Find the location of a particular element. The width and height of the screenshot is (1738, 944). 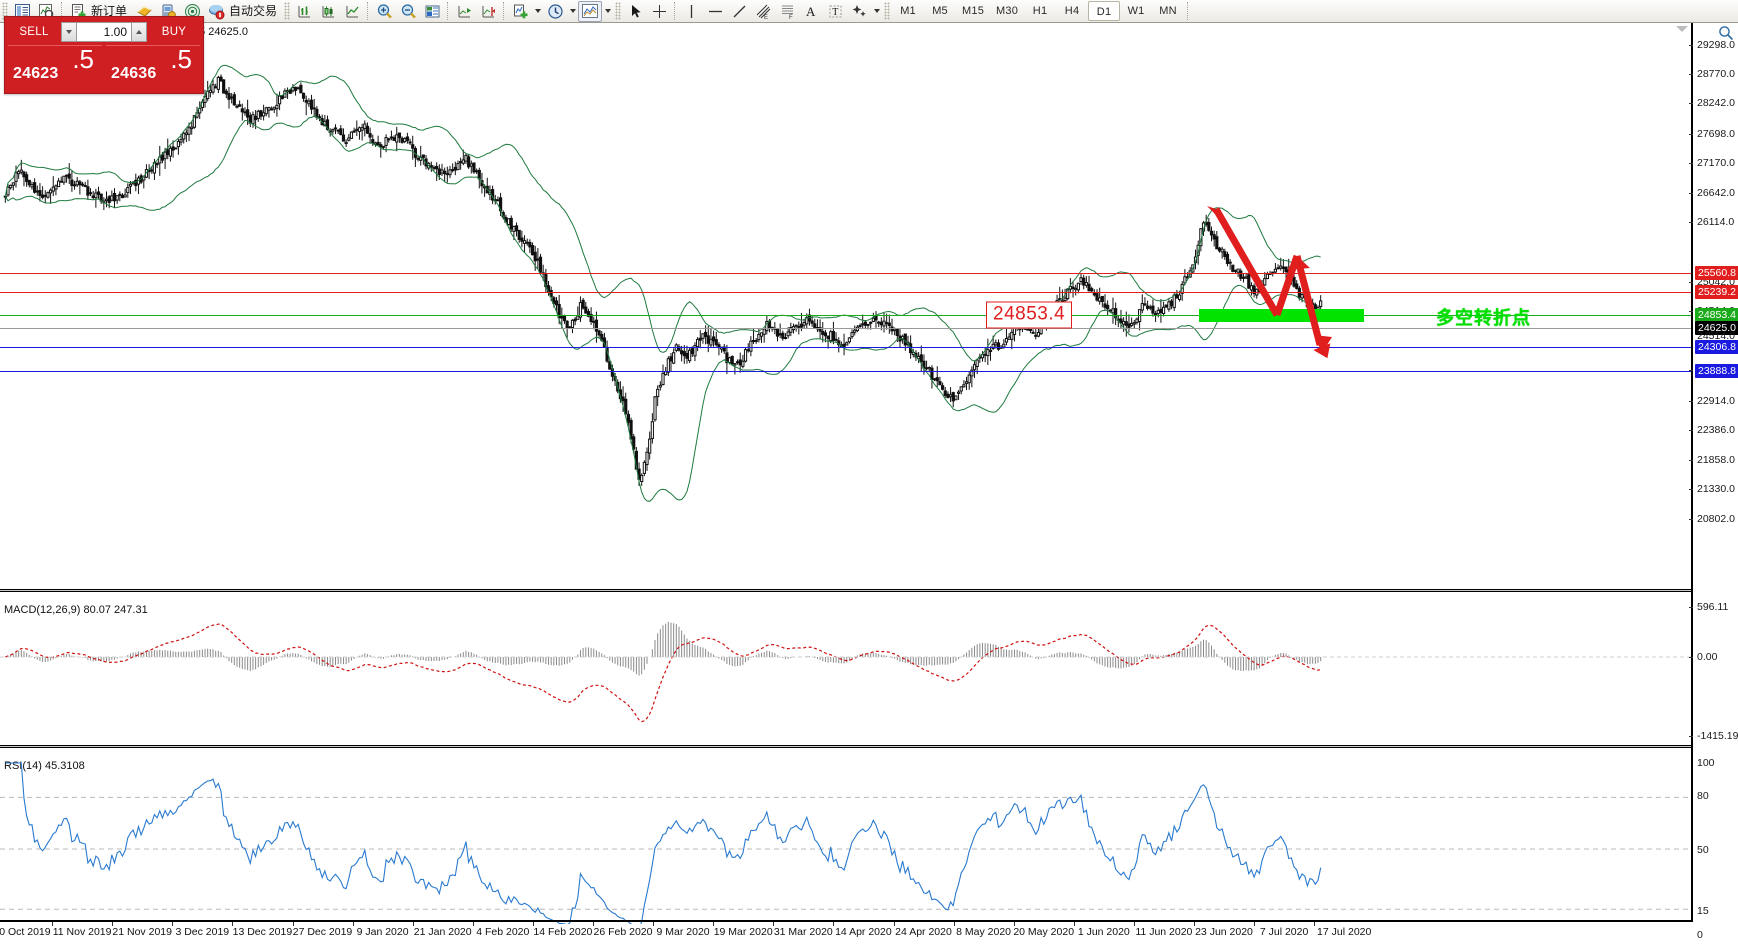

fibonacci-icon: F is located at coordinates (787, 11).